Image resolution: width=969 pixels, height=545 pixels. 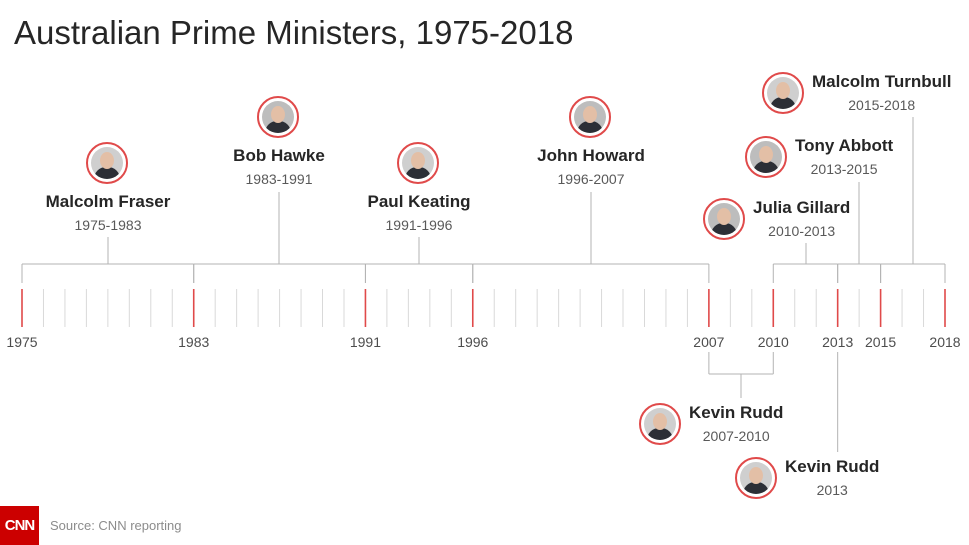 I want to click on pm-name: Tony Abbott, so click(x=844, y=145).